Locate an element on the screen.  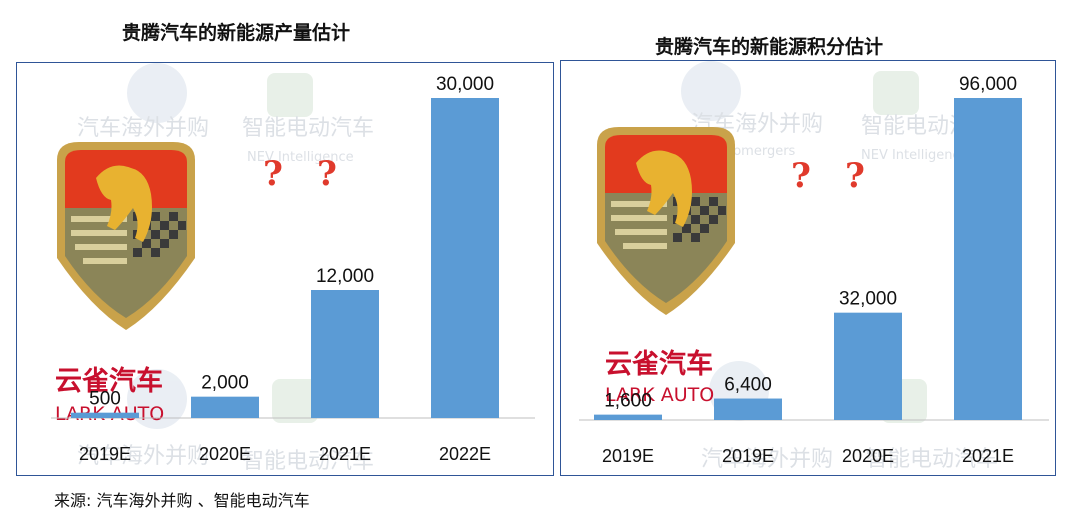
data-label: 30,000 is located at coordinates (465, 84).